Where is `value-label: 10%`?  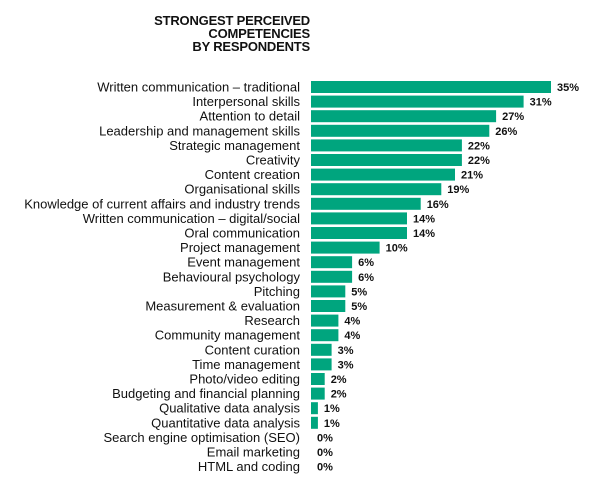 value-label: 10% is located at coordinates (397, 249).